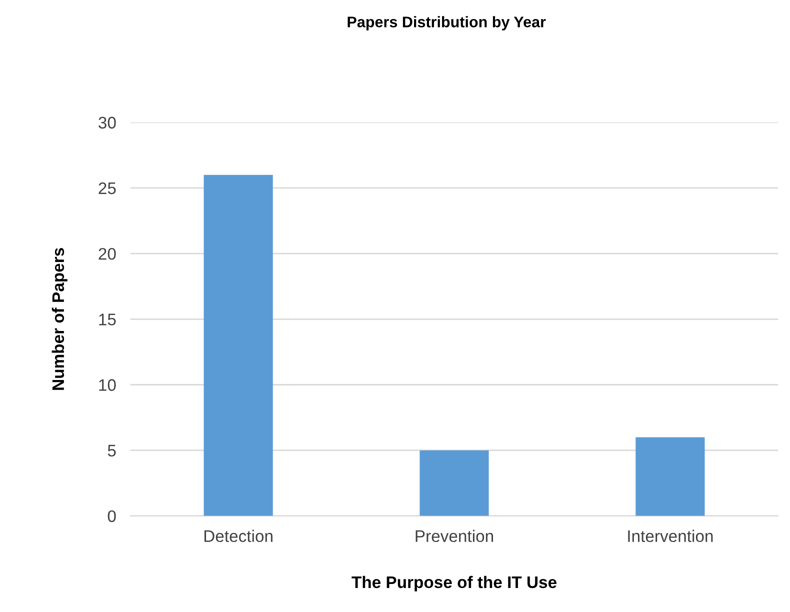 Image resolution: width=790 pixels, height=612 pixels. What do you see at coordinates (447, 23) in the screenshot?
I see `chart-title: Papers Distribution by Year` at bounding box center [447, 23].